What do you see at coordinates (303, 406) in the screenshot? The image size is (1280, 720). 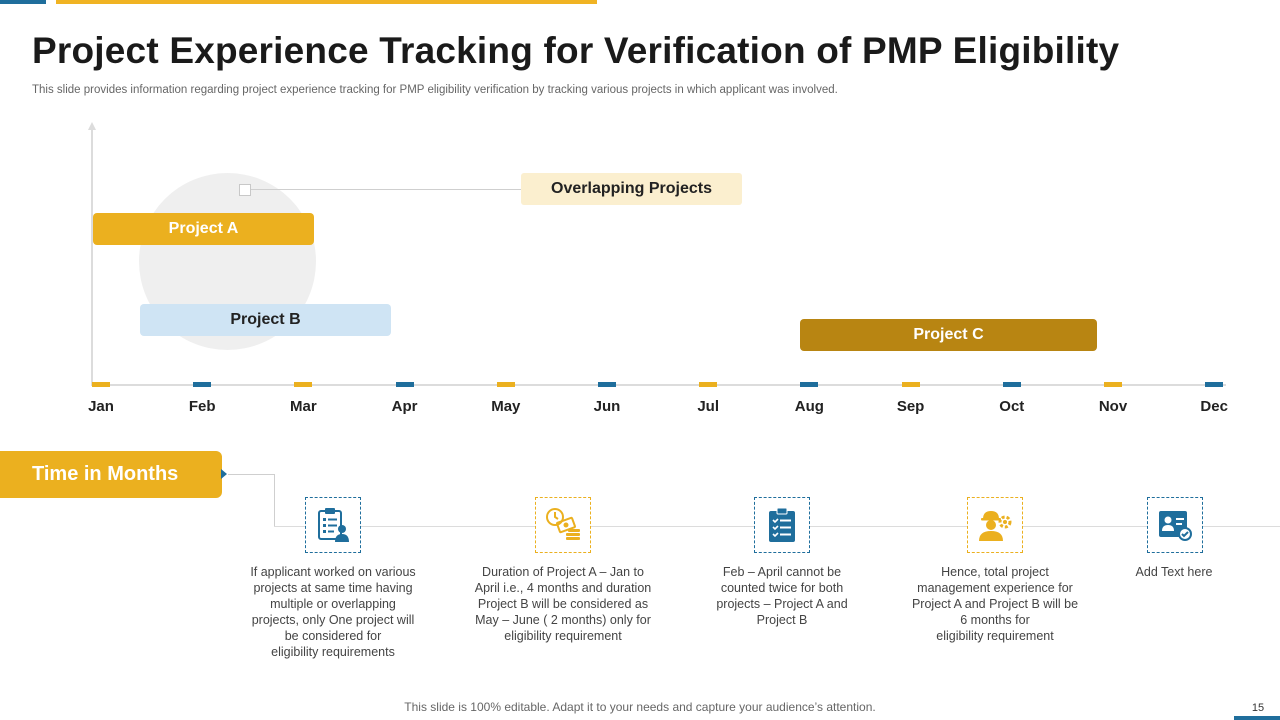 I see `month-label-mar: Mar` at bounding box center [303, 406].